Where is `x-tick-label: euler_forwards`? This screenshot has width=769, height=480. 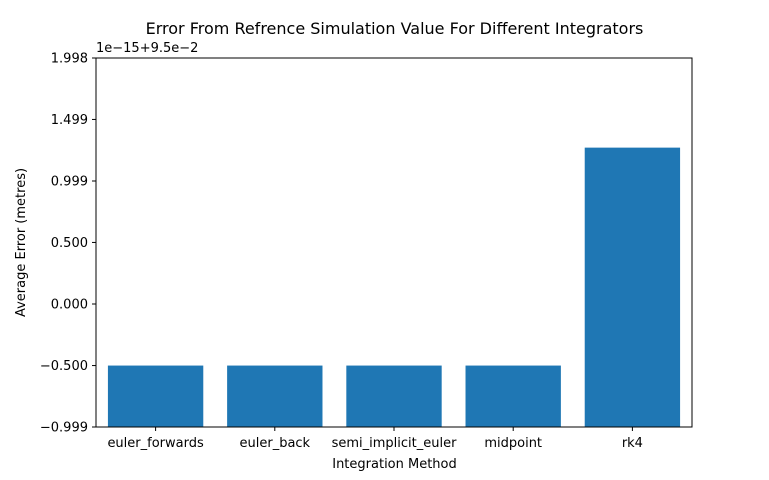 x-tick-label: euler_forwards is located at coordinates (155, 443).